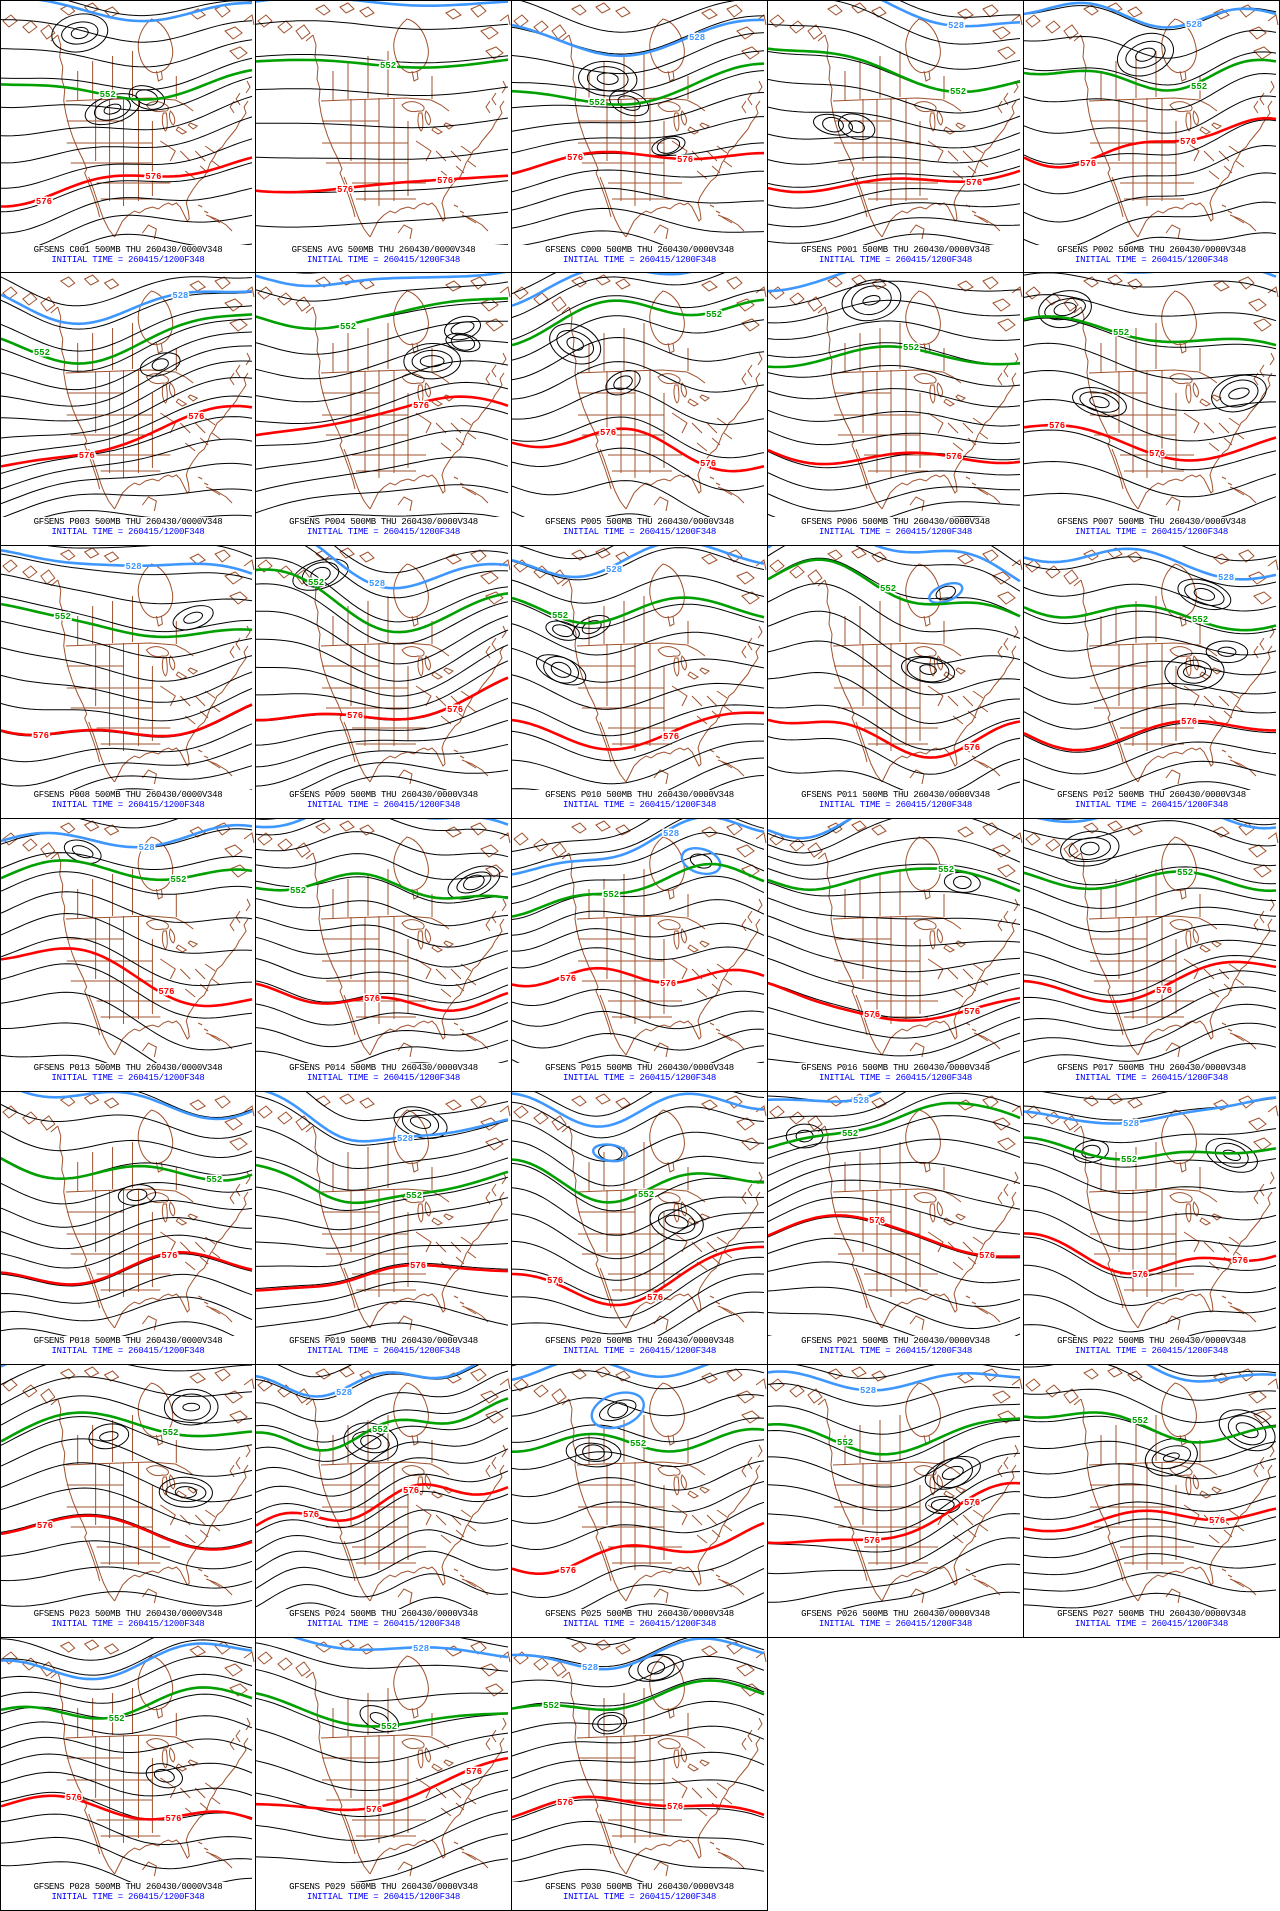 This screenshot has height=1911, width=1280. What do you see at coordinates (1151, 250) in the screenshot?
I see `panel-caption: GFSENS P002 500MB THU 260430/0000V348` at bounding box center [1151, 250].